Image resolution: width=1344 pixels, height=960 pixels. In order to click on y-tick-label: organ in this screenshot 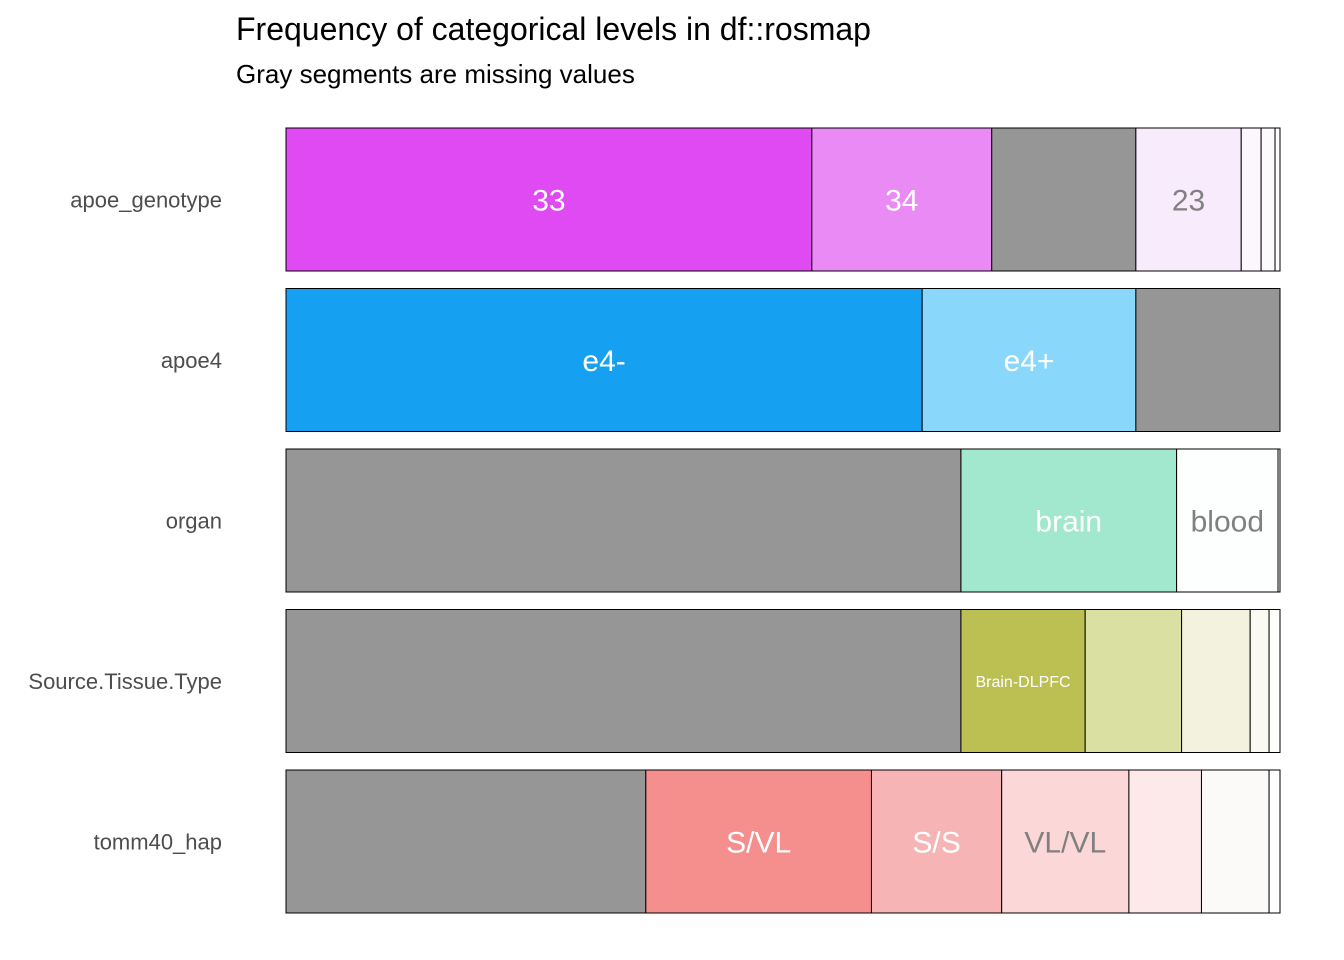, I will do `click(194, 521)`.